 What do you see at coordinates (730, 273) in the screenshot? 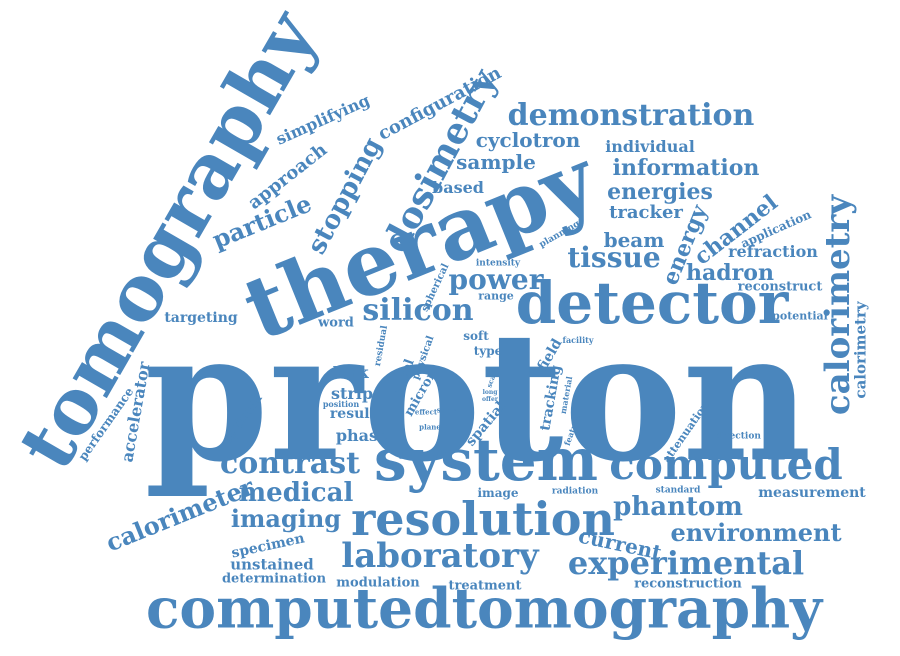
I see `word-hadron: hadron` at bounding box center [730, 273].